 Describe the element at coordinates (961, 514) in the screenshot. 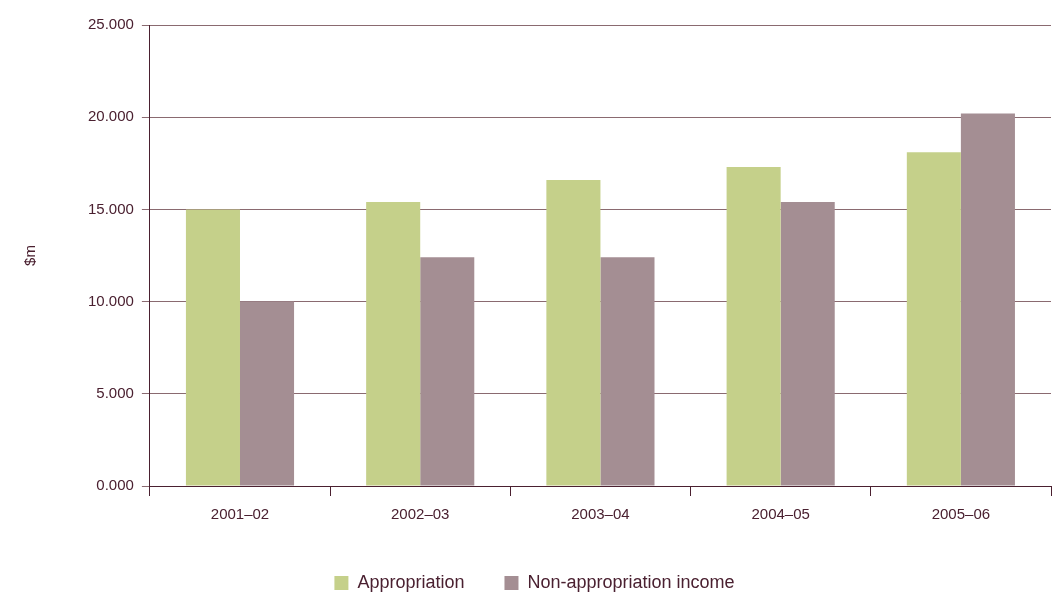

I see `x-tick-label: 2005–06` at that location.